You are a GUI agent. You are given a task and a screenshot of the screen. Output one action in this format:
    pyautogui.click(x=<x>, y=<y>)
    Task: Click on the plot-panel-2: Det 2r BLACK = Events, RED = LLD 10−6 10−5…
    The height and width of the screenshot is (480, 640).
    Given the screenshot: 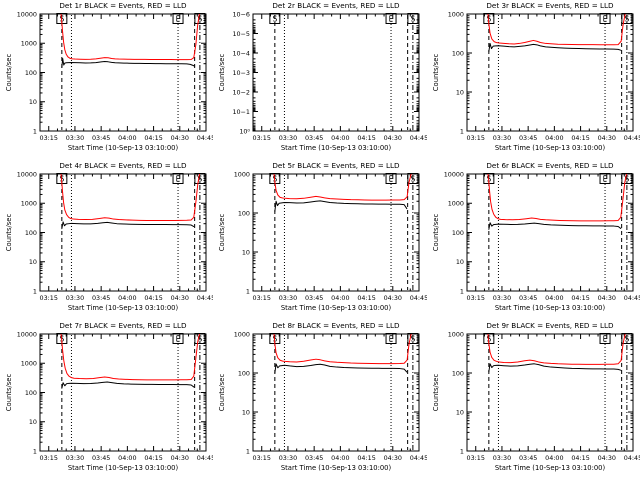 What is the action you would take?
    pyautogui.click(x=319, y=80)
    